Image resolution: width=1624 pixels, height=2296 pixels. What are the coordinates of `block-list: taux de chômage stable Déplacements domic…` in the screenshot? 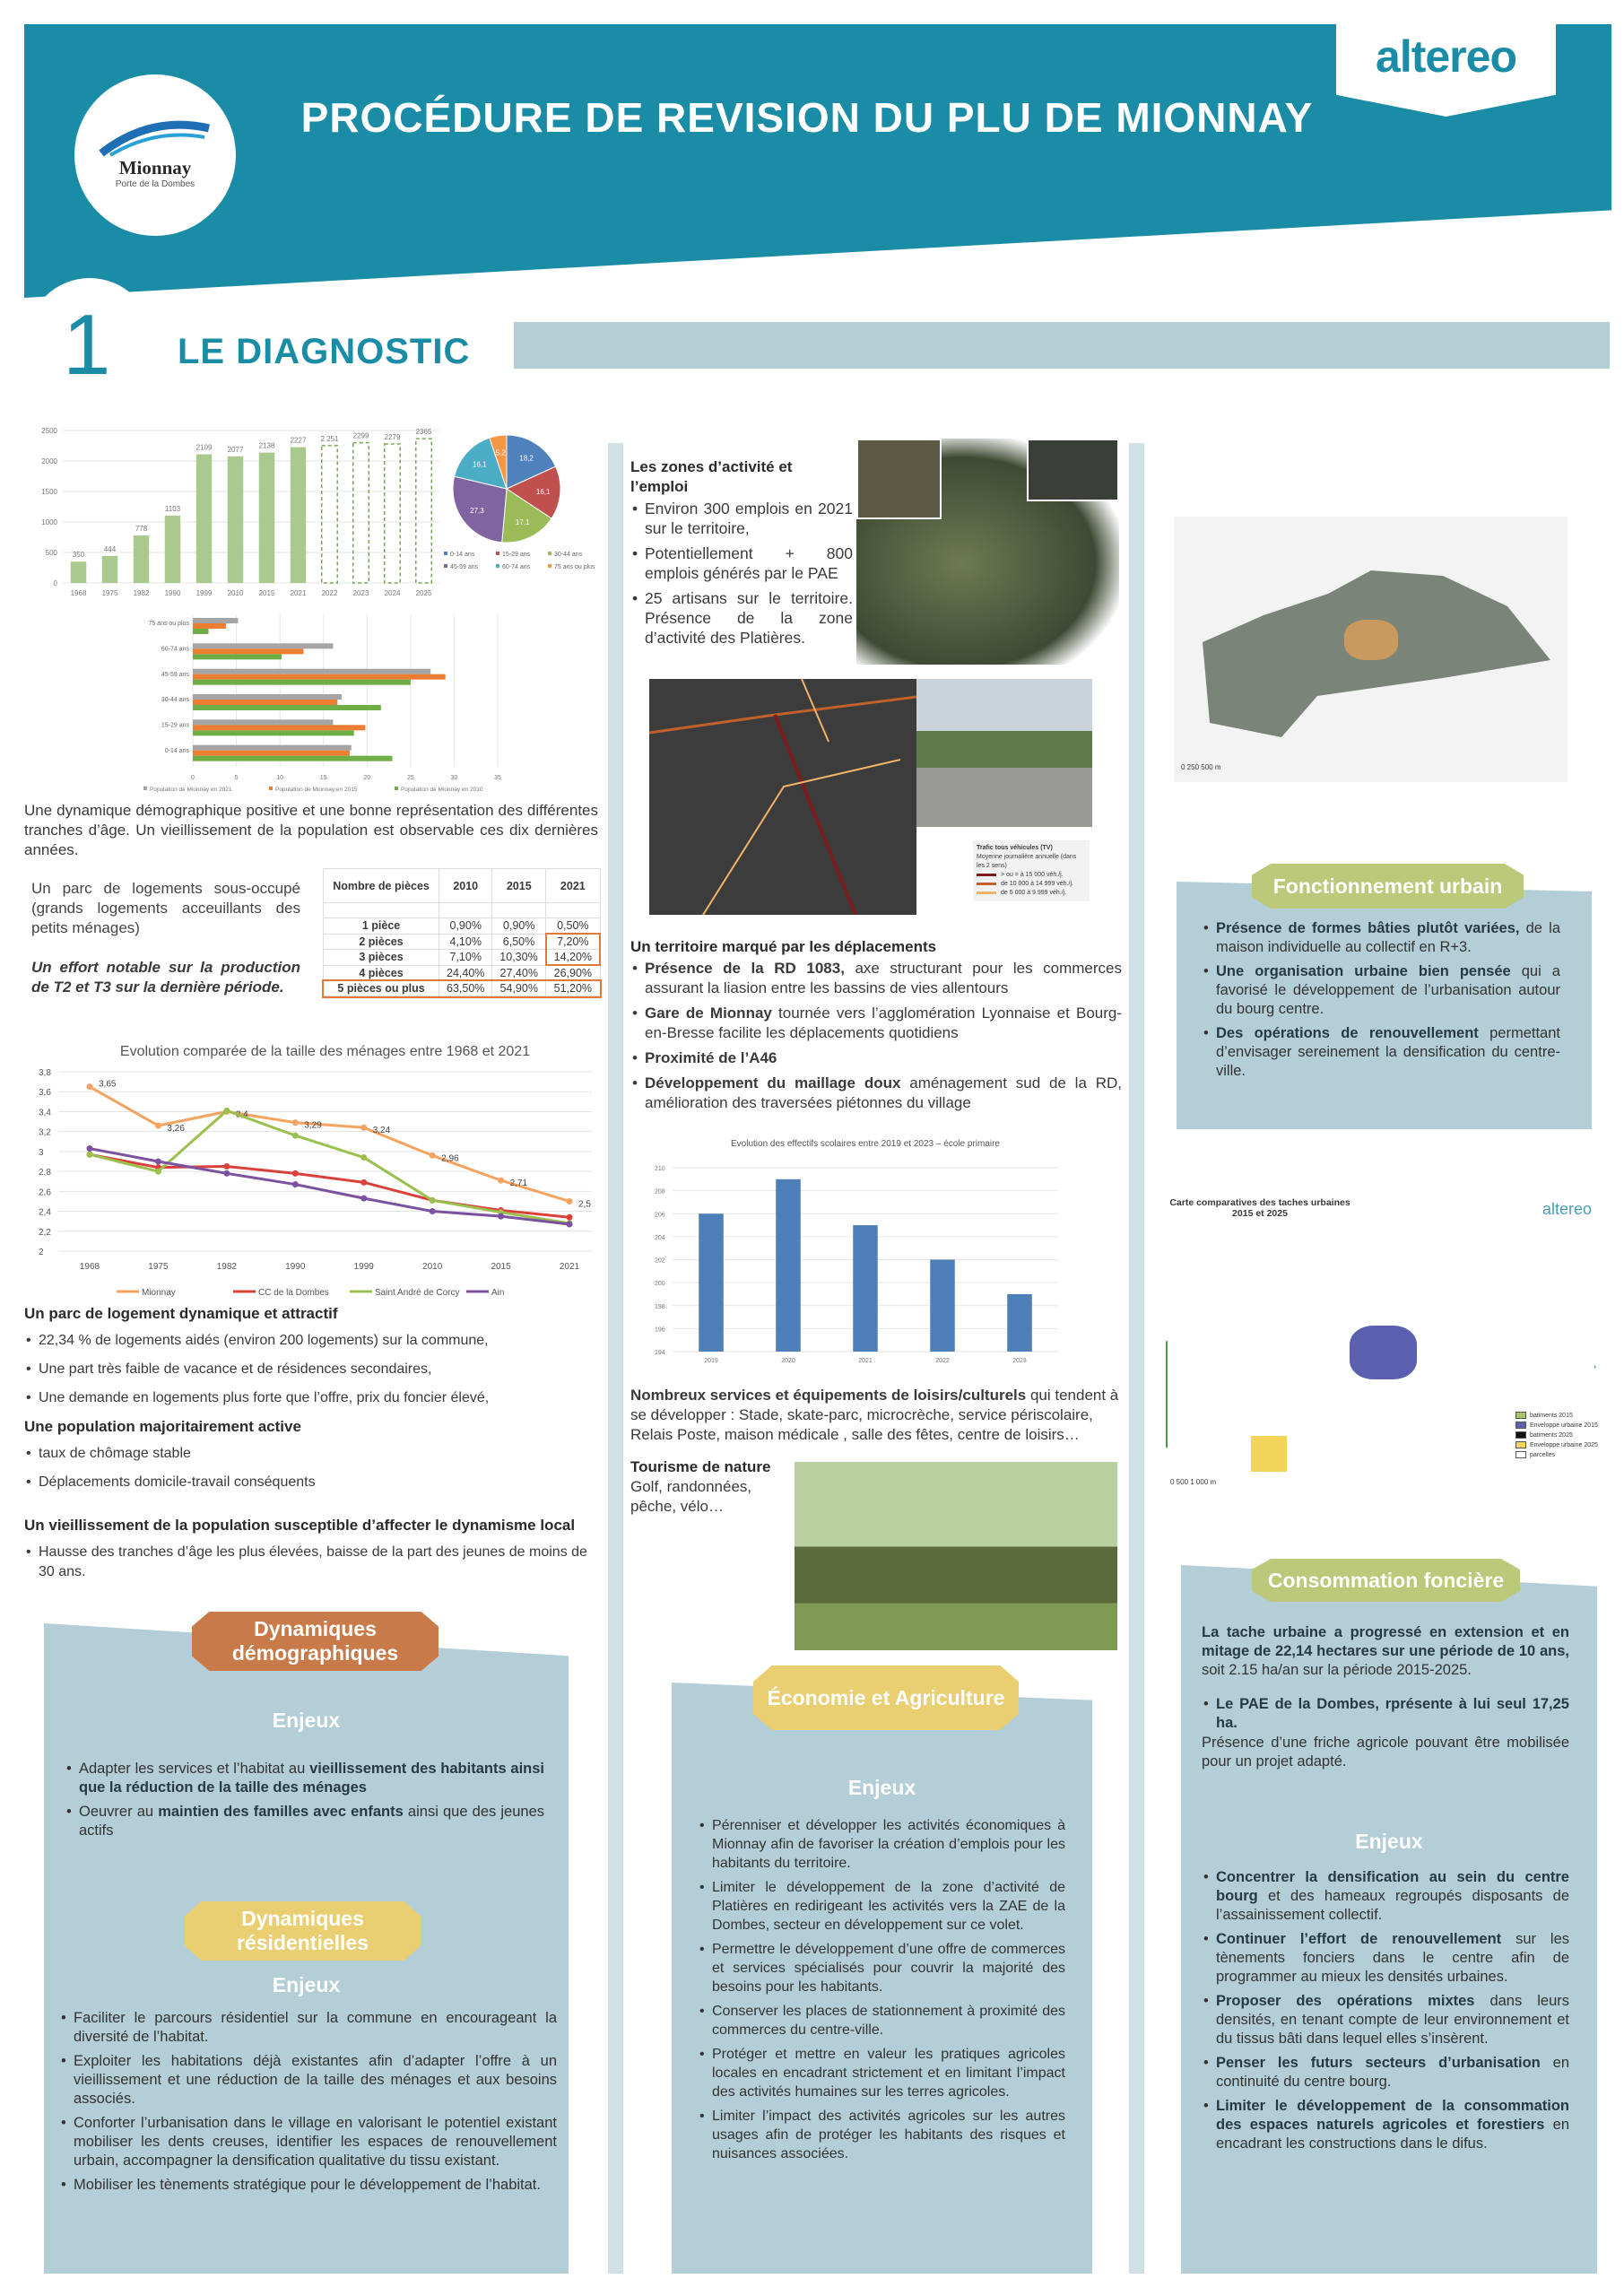 It's located at (311, 1468).